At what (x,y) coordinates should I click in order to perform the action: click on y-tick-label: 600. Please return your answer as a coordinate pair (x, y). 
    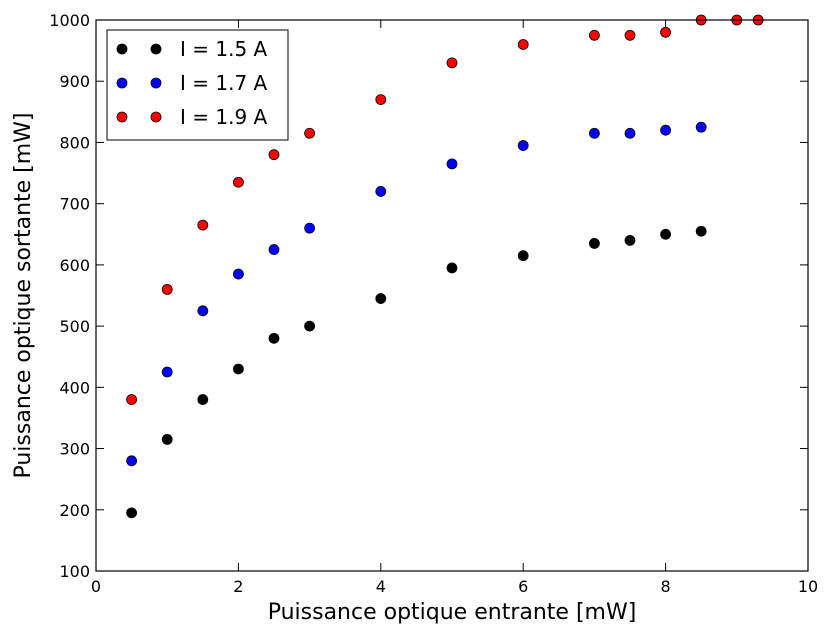
    Looking at the image, I should click on (74, 265).